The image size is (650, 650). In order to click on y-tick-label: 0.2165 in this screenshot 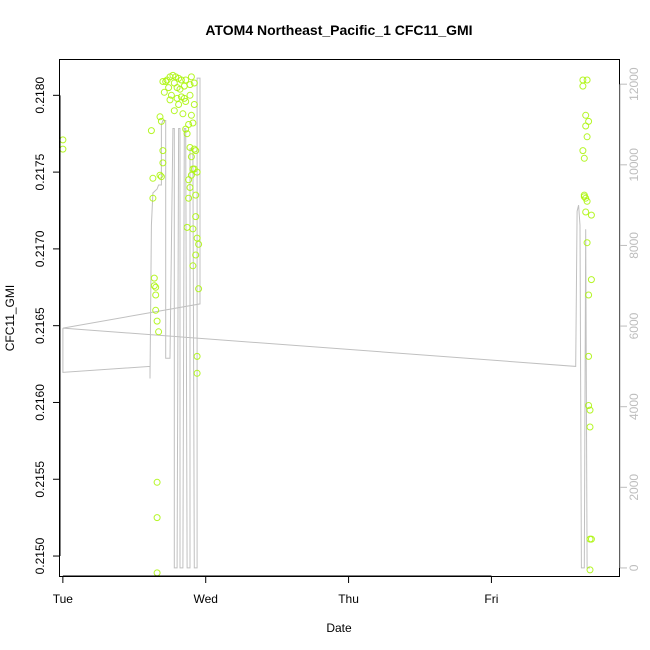, I will do `click(40, 325)`.